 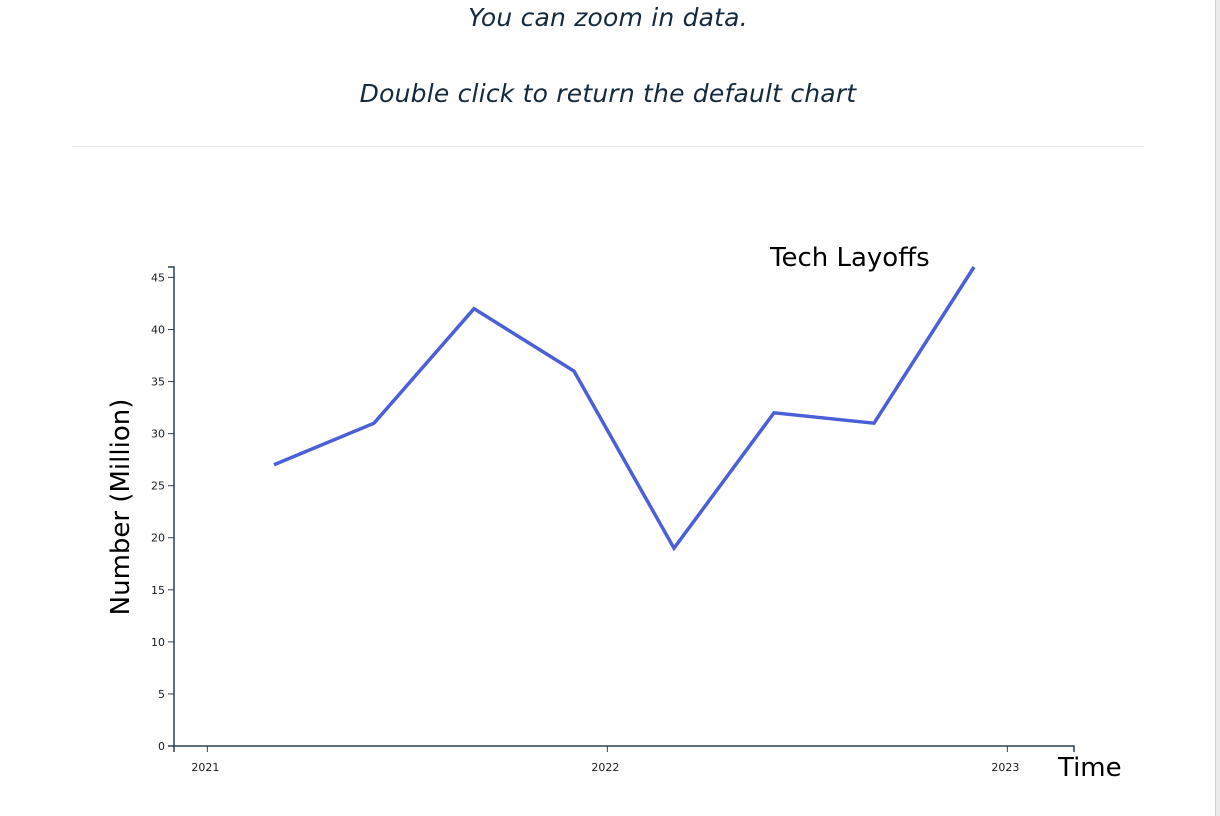 What do you see at coordinates (158, 382) in the screenshot?
I see `y-tick-label: 35` at bounding box center [158, 382].